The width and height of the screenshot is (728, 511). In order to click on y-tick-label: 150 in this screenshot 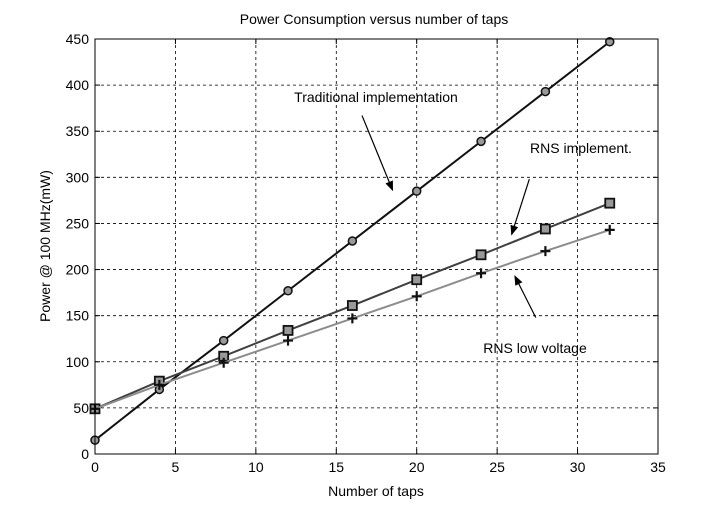, I will do `click(78, 316)`.